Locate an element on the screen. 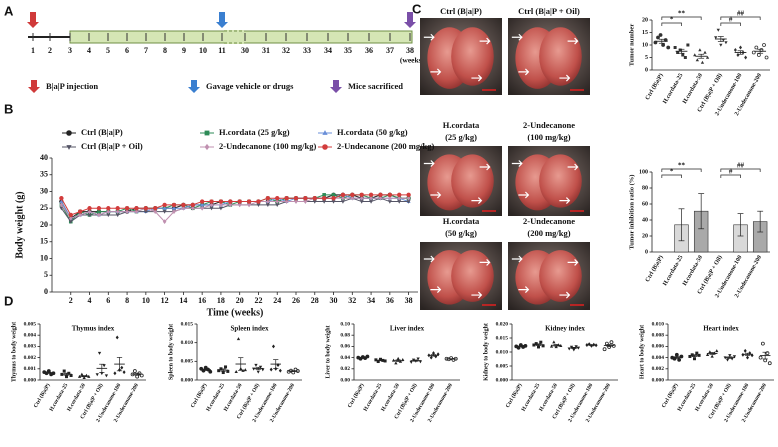 The height and width of the screenshot is (447, 778). legend-label: H.cordata (50 g/kg) is located at coordinates (372, 132).